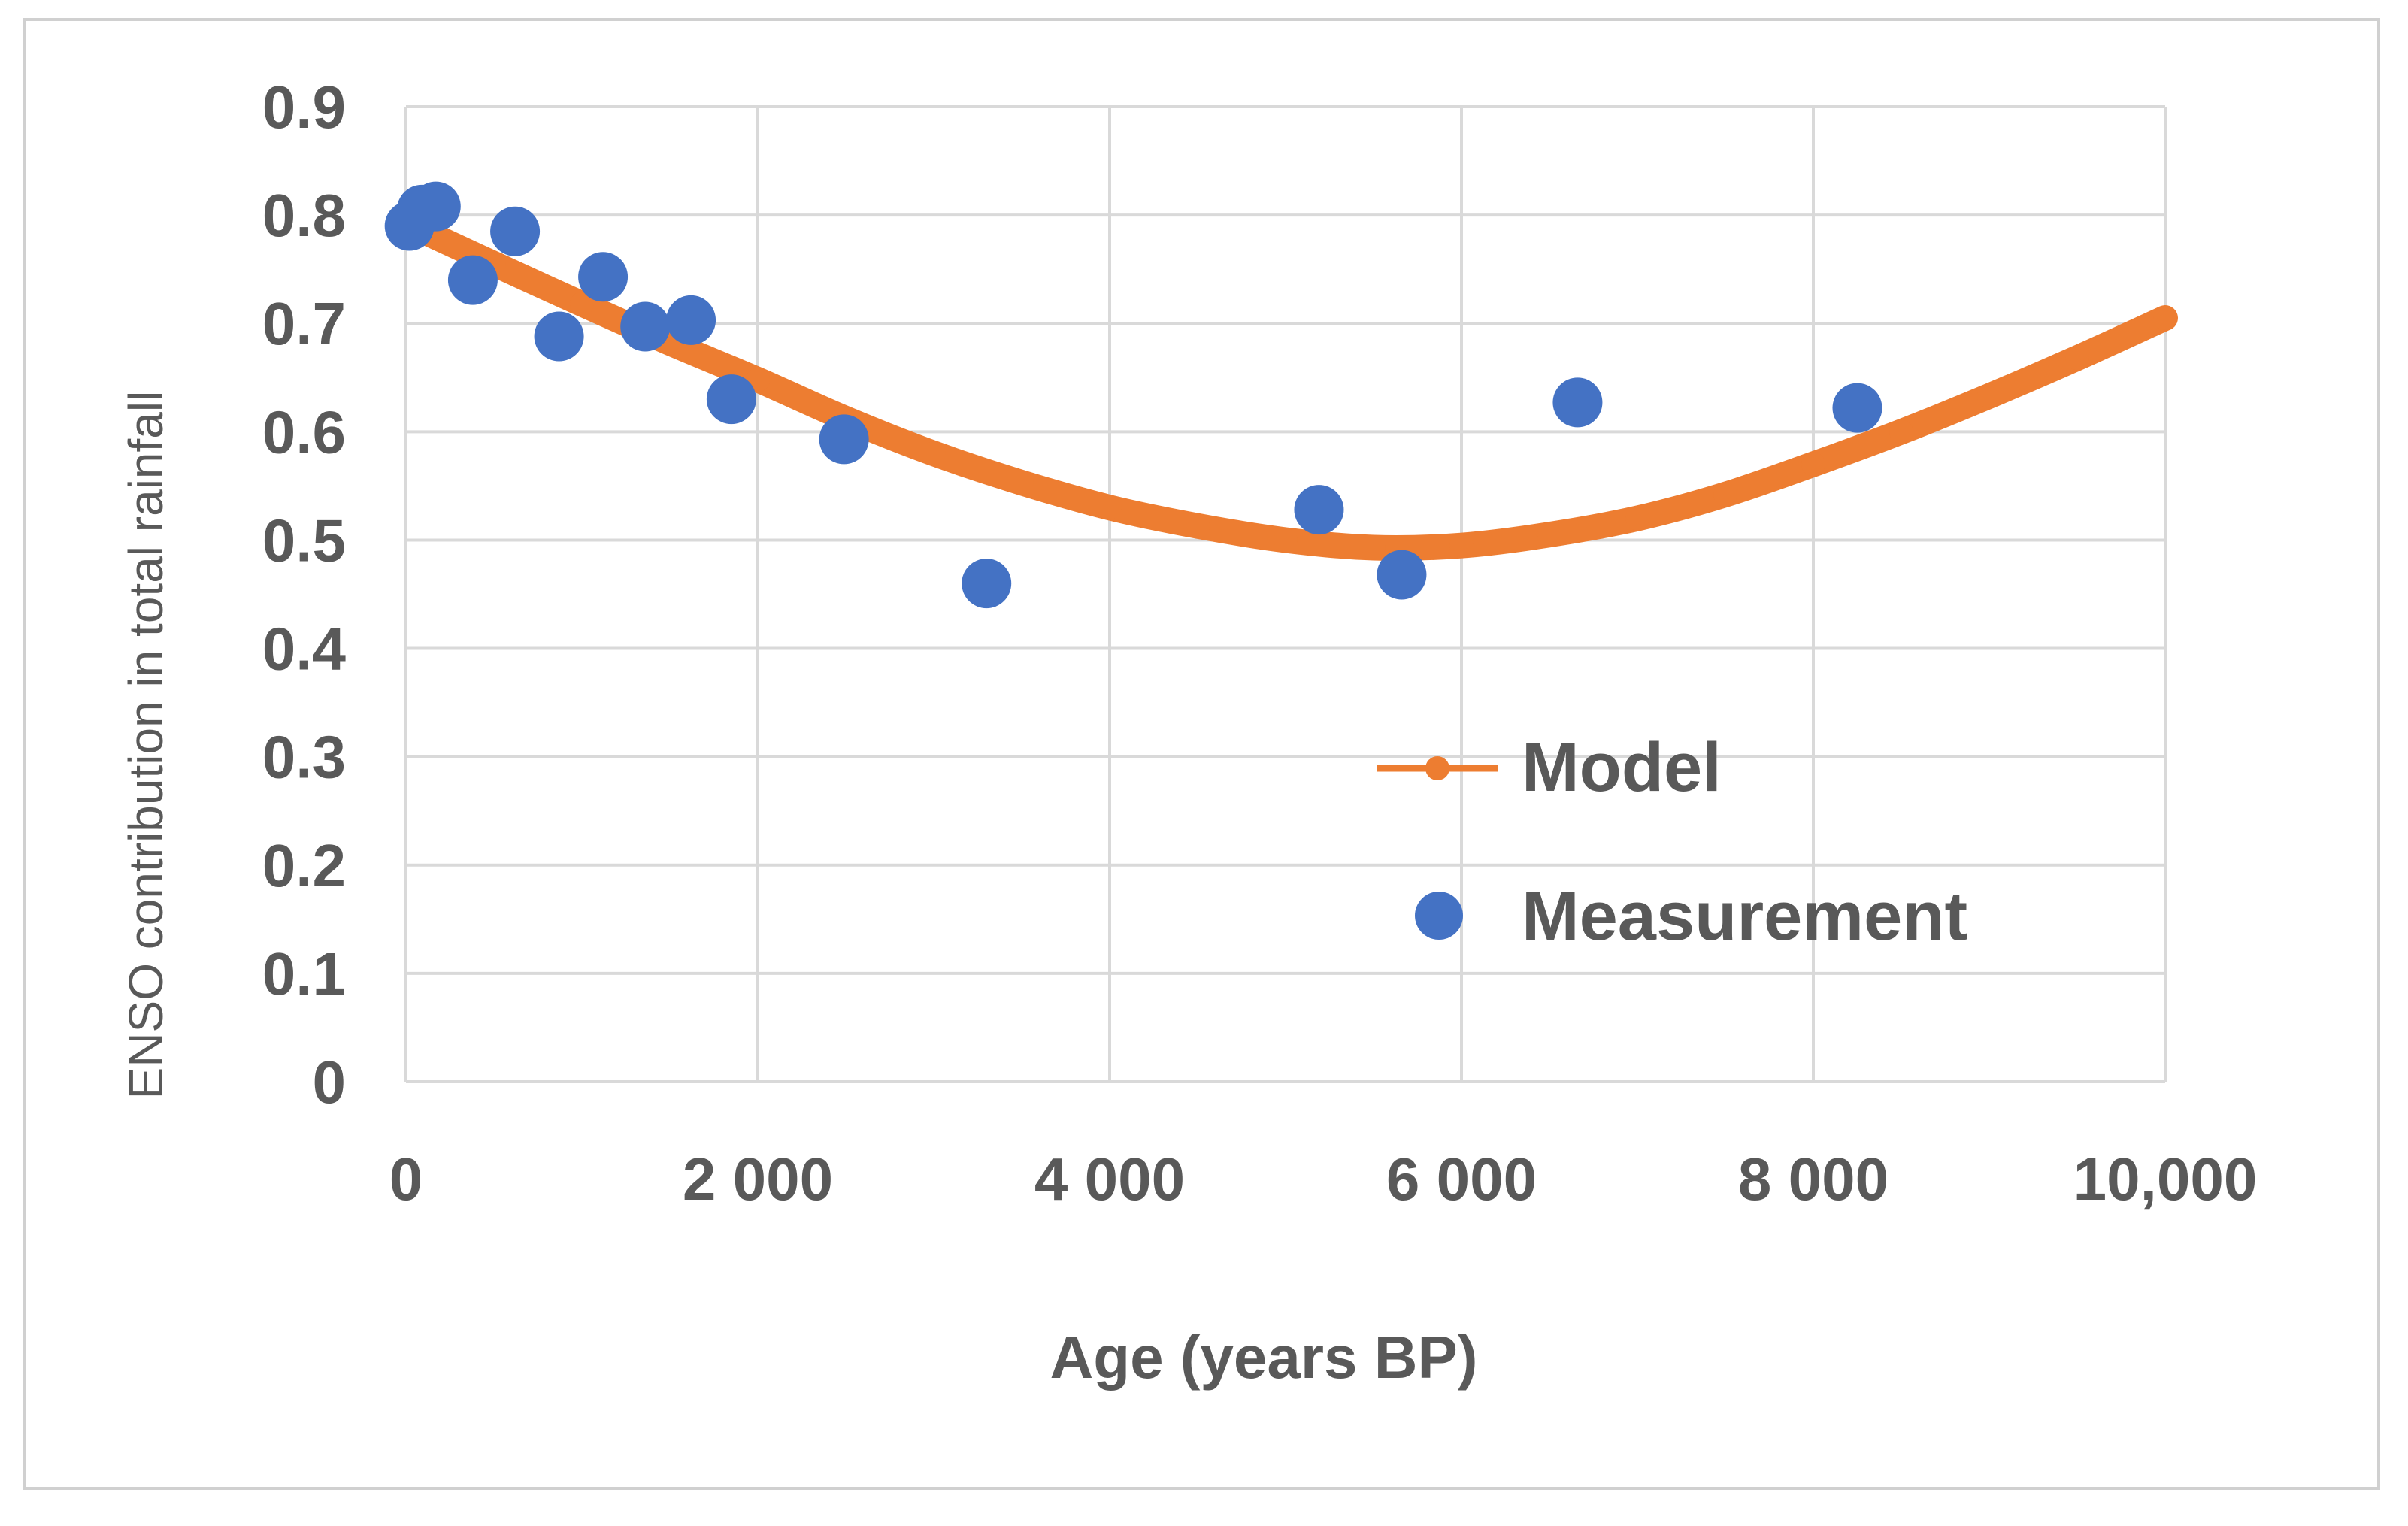  What do you see at coordinates (1461, 1179) in the screenshot?
I see `x-tick-label: 6 000` at bounding box center [1461, 1179].